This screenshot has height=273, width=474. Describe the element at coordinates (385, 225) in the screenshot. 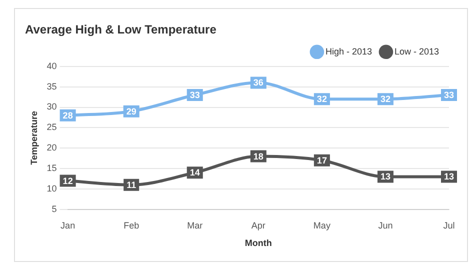

I see `x-tick-label: Jun` at that location.